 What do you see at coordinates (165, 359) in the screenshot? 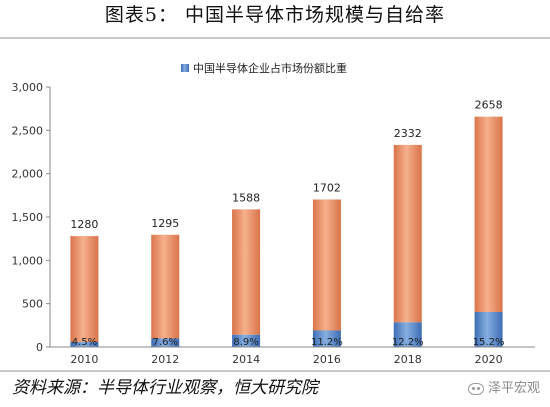
I see `x-tick-label: 2012` at bounding box center [165, 359].